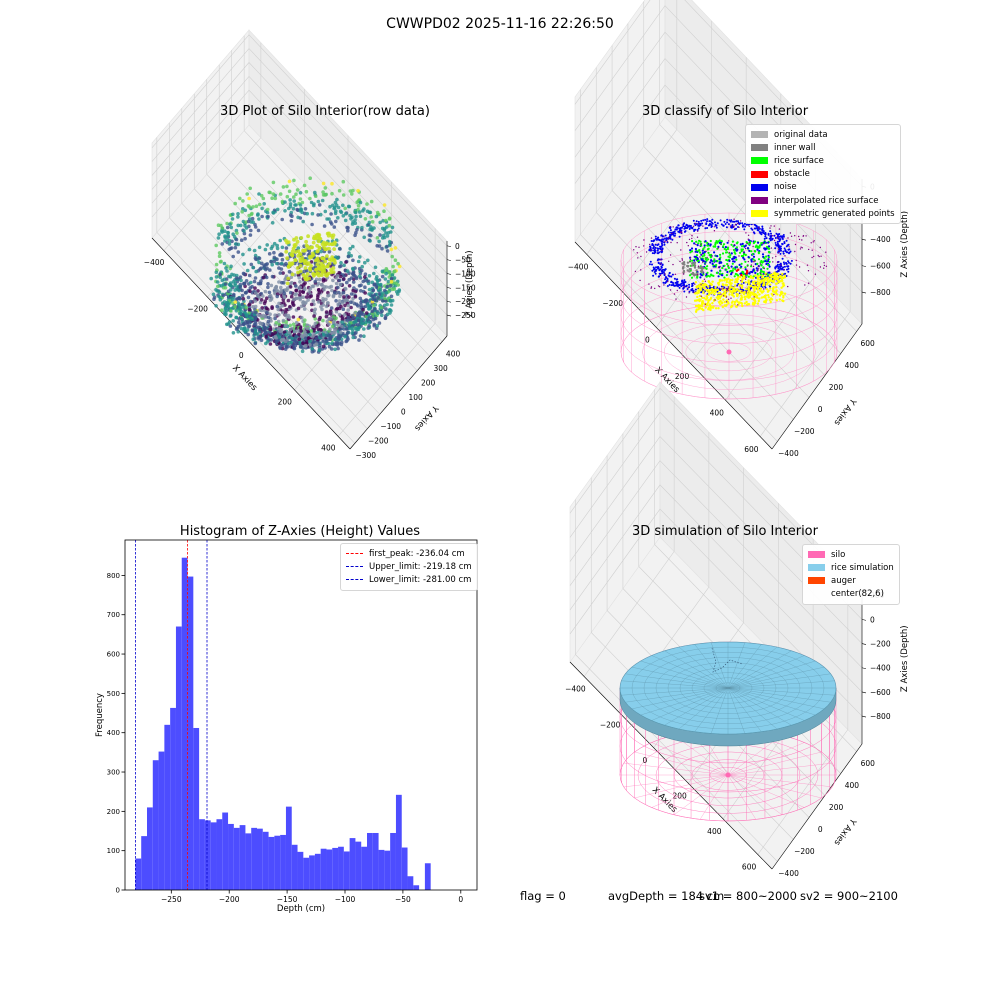 This screenshot has width=1000, height=1000. What do you see at coordinates (287, 899) in the screenshot?
I see `chart3-xtick-label: −150` at bounding box center [287, 899].